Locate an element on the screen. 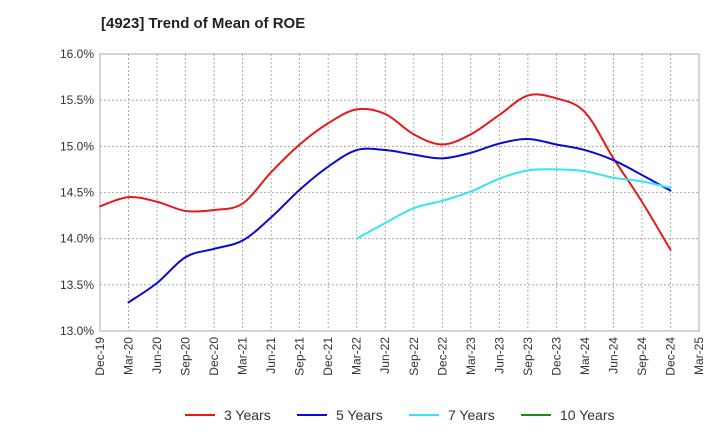  legend-label: 7 Years is located at coordinates (471, 415).